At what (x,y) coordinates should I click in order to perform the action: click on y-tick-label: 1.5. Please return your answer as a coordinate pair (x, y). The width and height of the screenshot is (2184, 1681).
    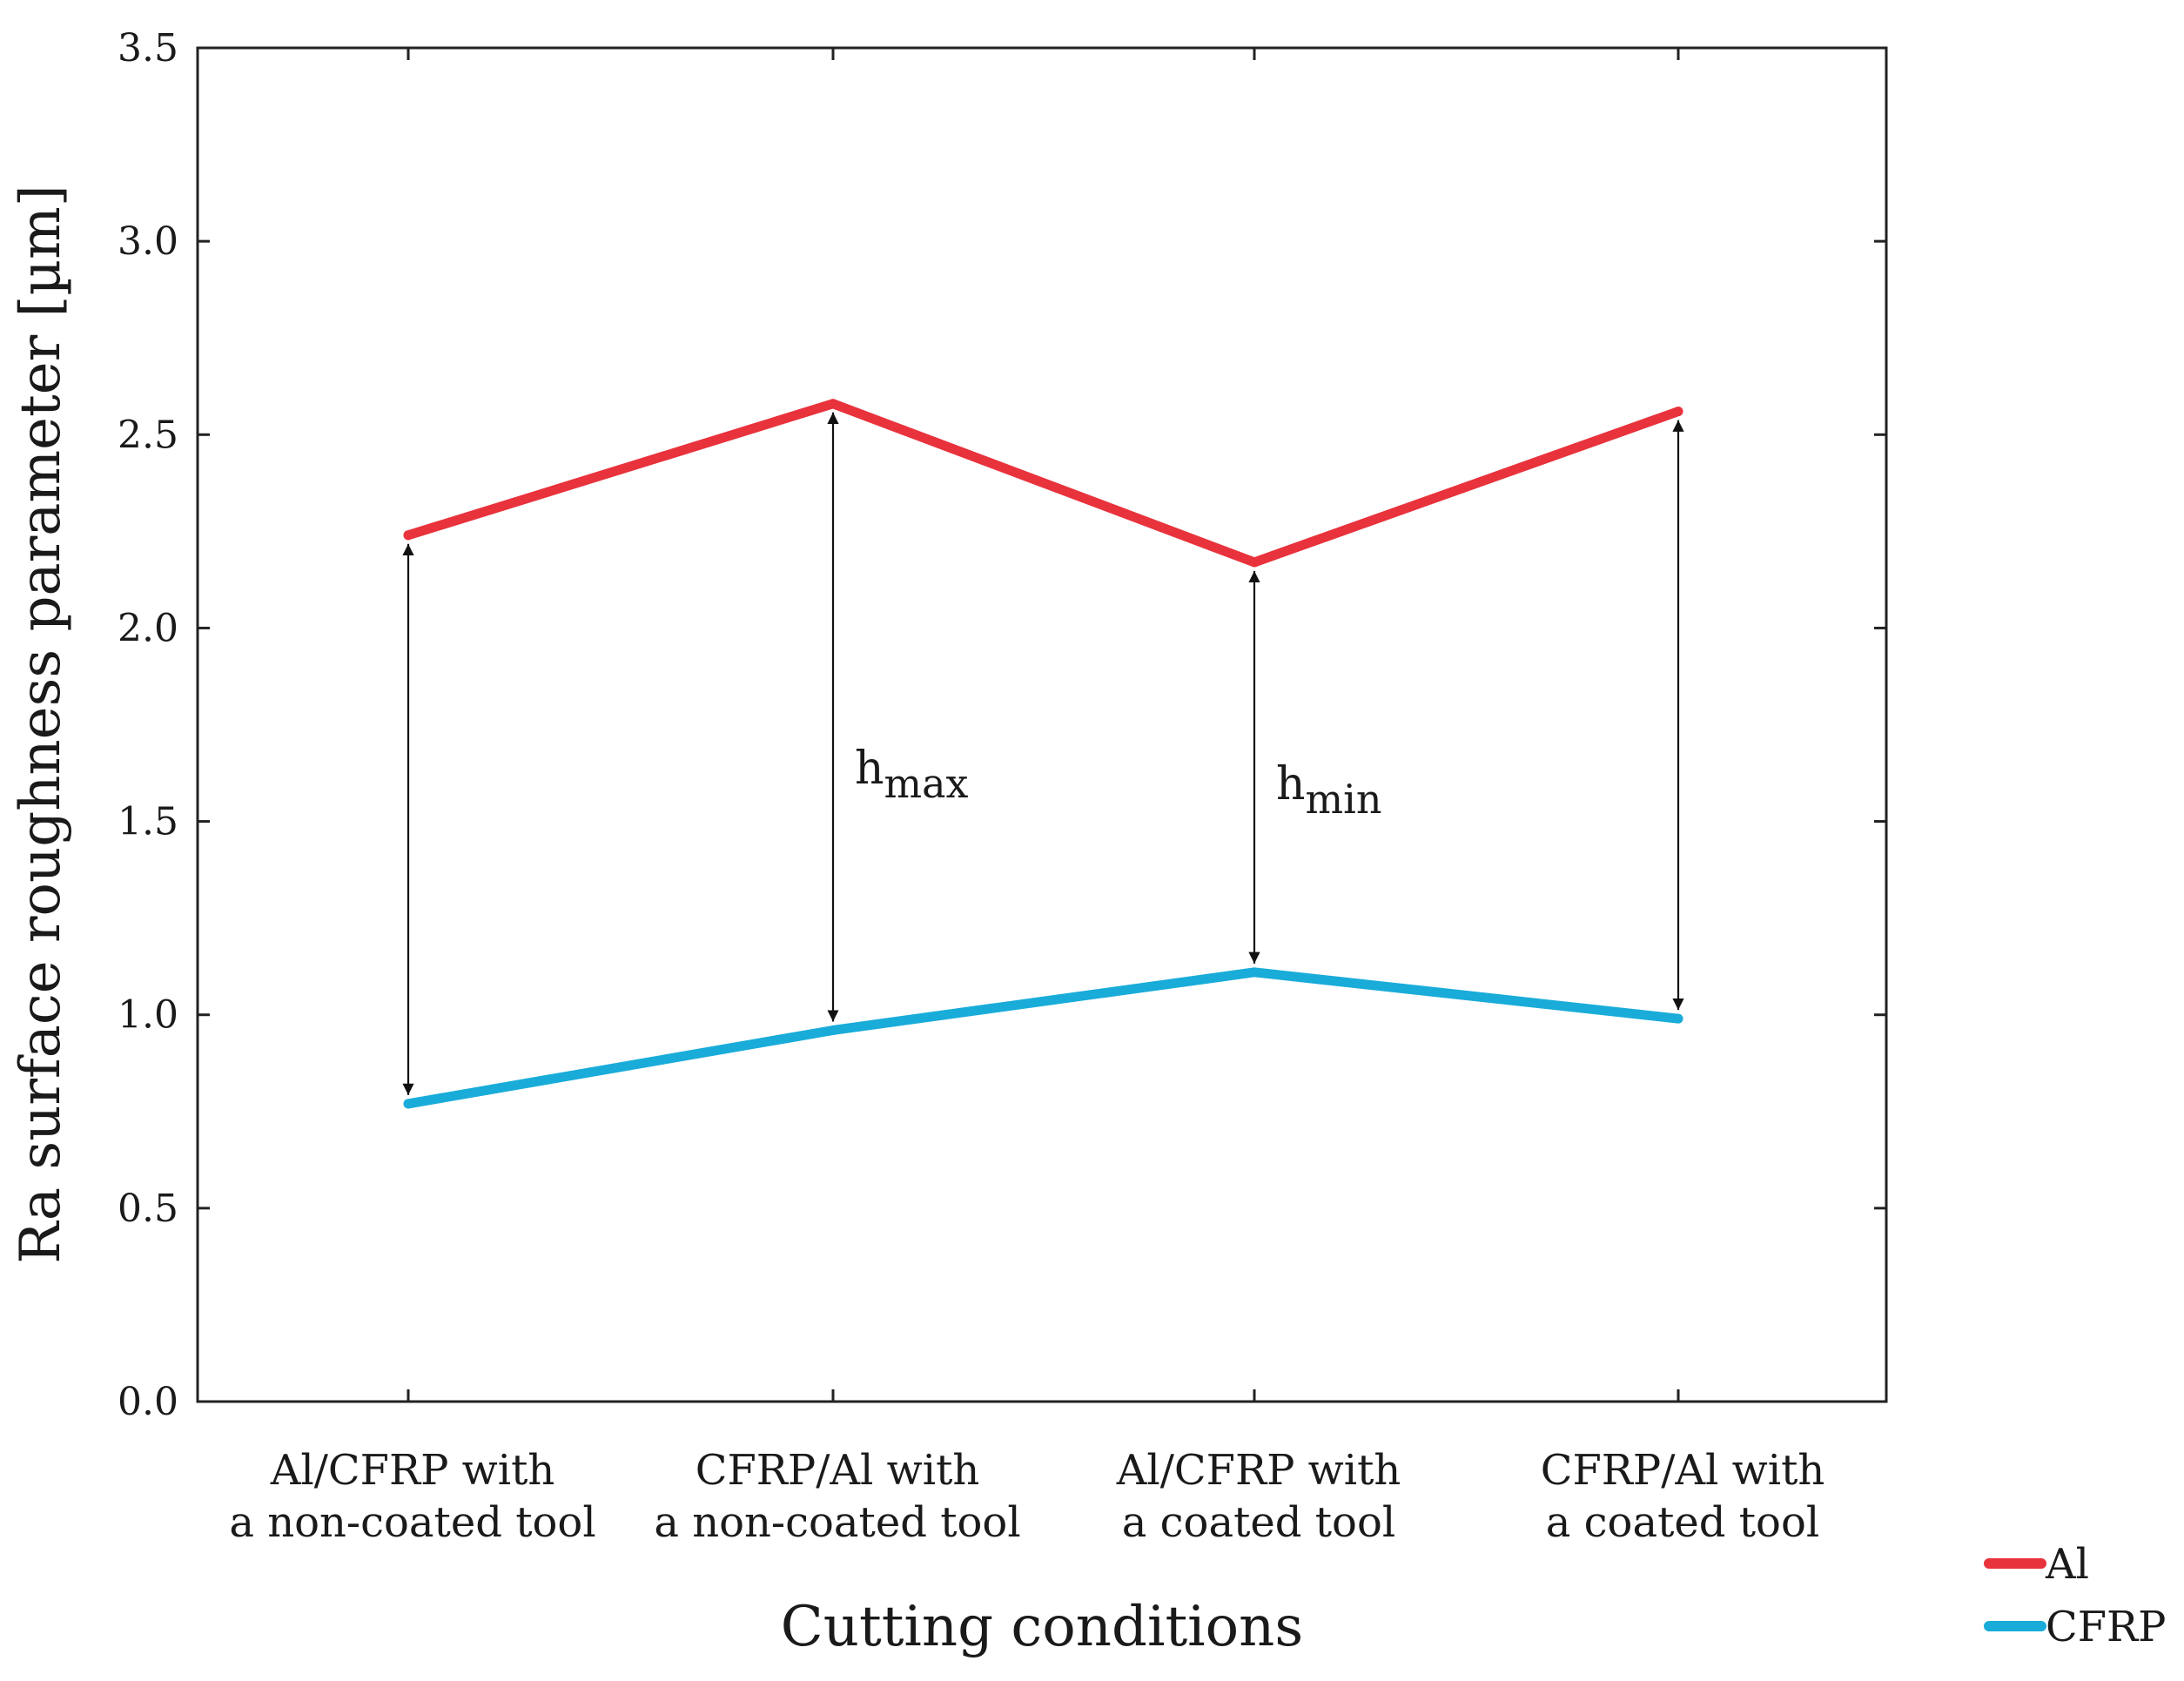
    Looking at the image, I should click on (148, 822).